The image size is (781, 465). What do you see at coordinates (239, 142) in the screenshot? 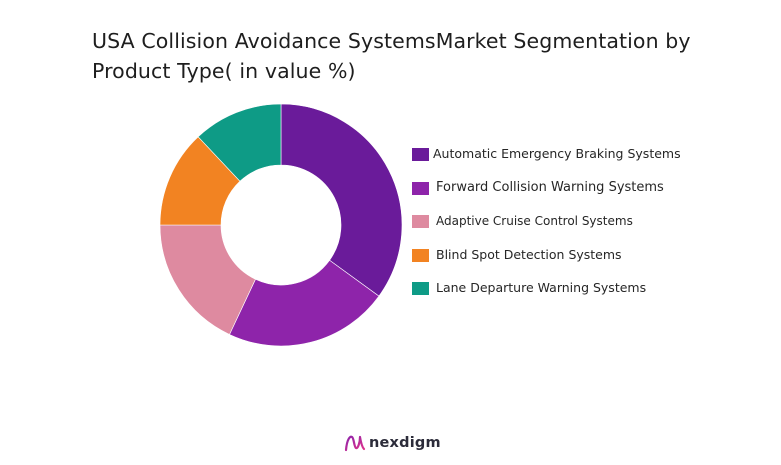
I see `donut-slice-ldw` at bounding box center [239, 142].